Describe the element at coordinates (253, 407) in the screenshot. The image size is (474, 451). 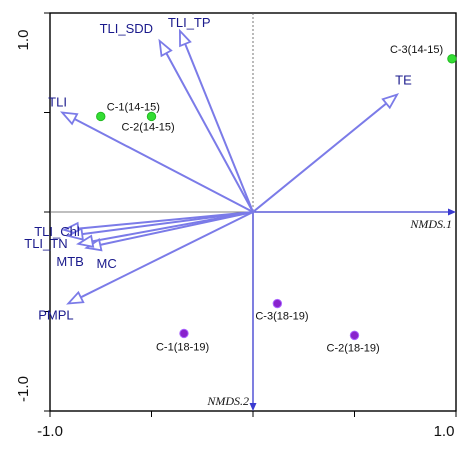
I see `nmds2-axis-arrow-head` at that location.